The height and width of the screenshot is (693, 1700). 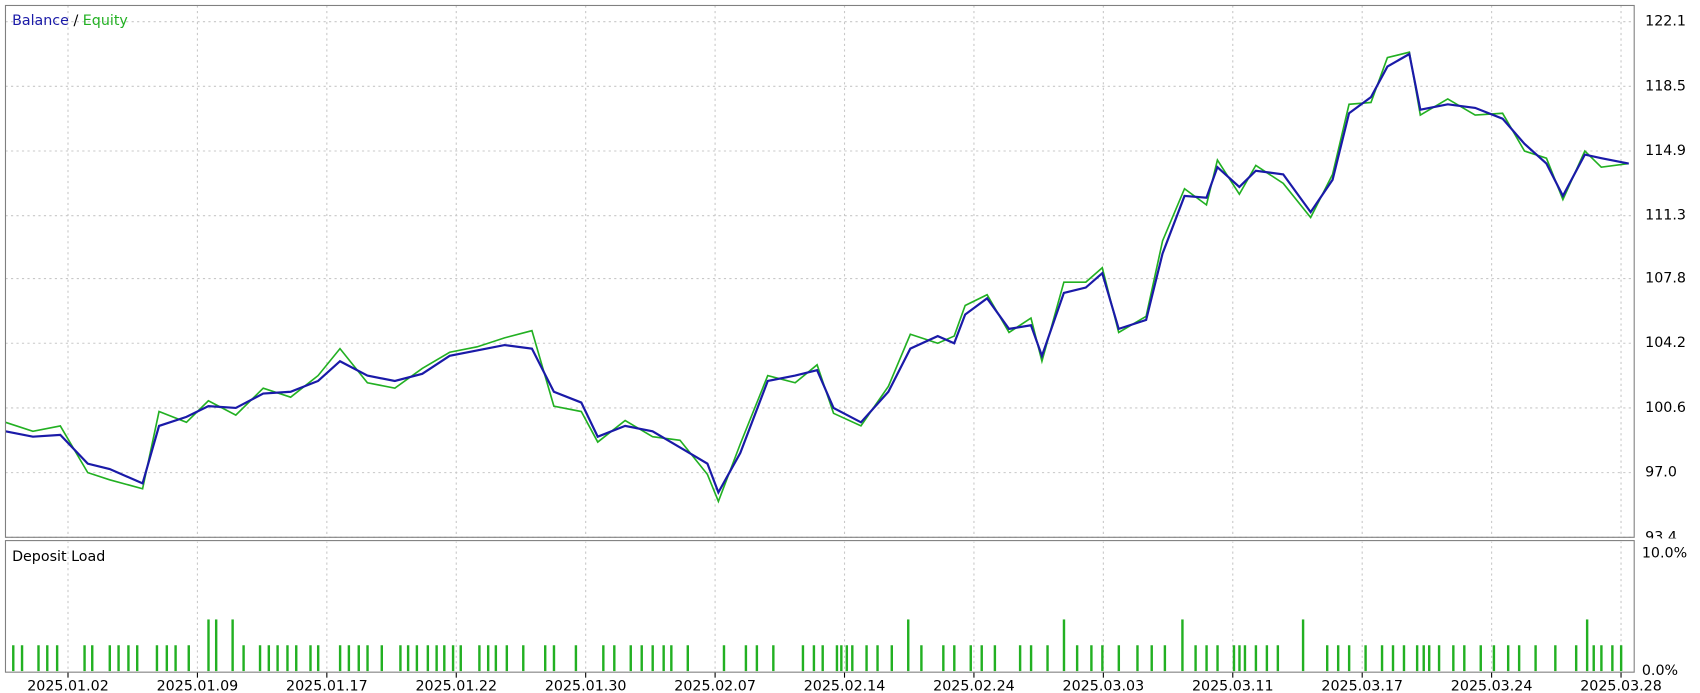 I want to click on y-tick-label: 122.1, so click(x=1665, y=22).